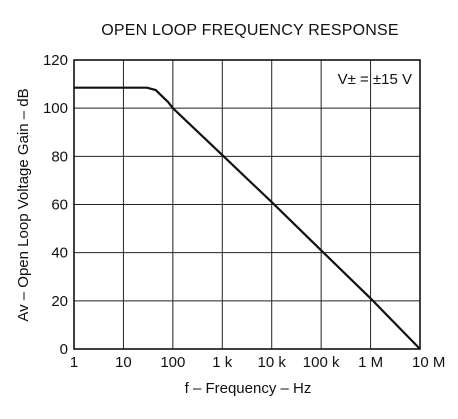 The image size is (458, 419). I want to click on y-tick-label: 100, so click(55, 108).